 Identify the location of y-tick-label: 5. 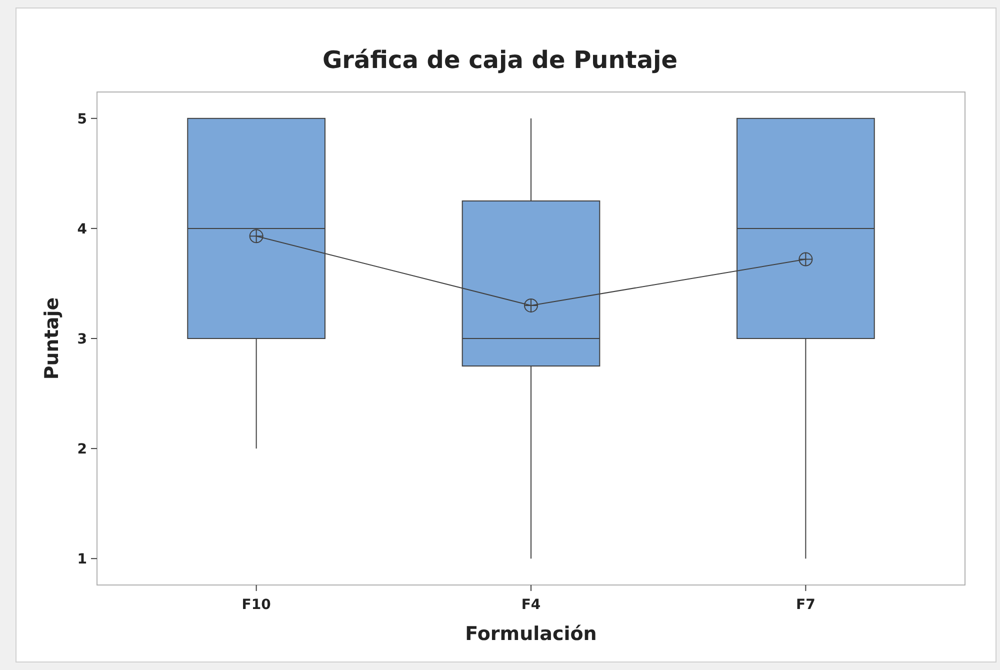
(82, 119).